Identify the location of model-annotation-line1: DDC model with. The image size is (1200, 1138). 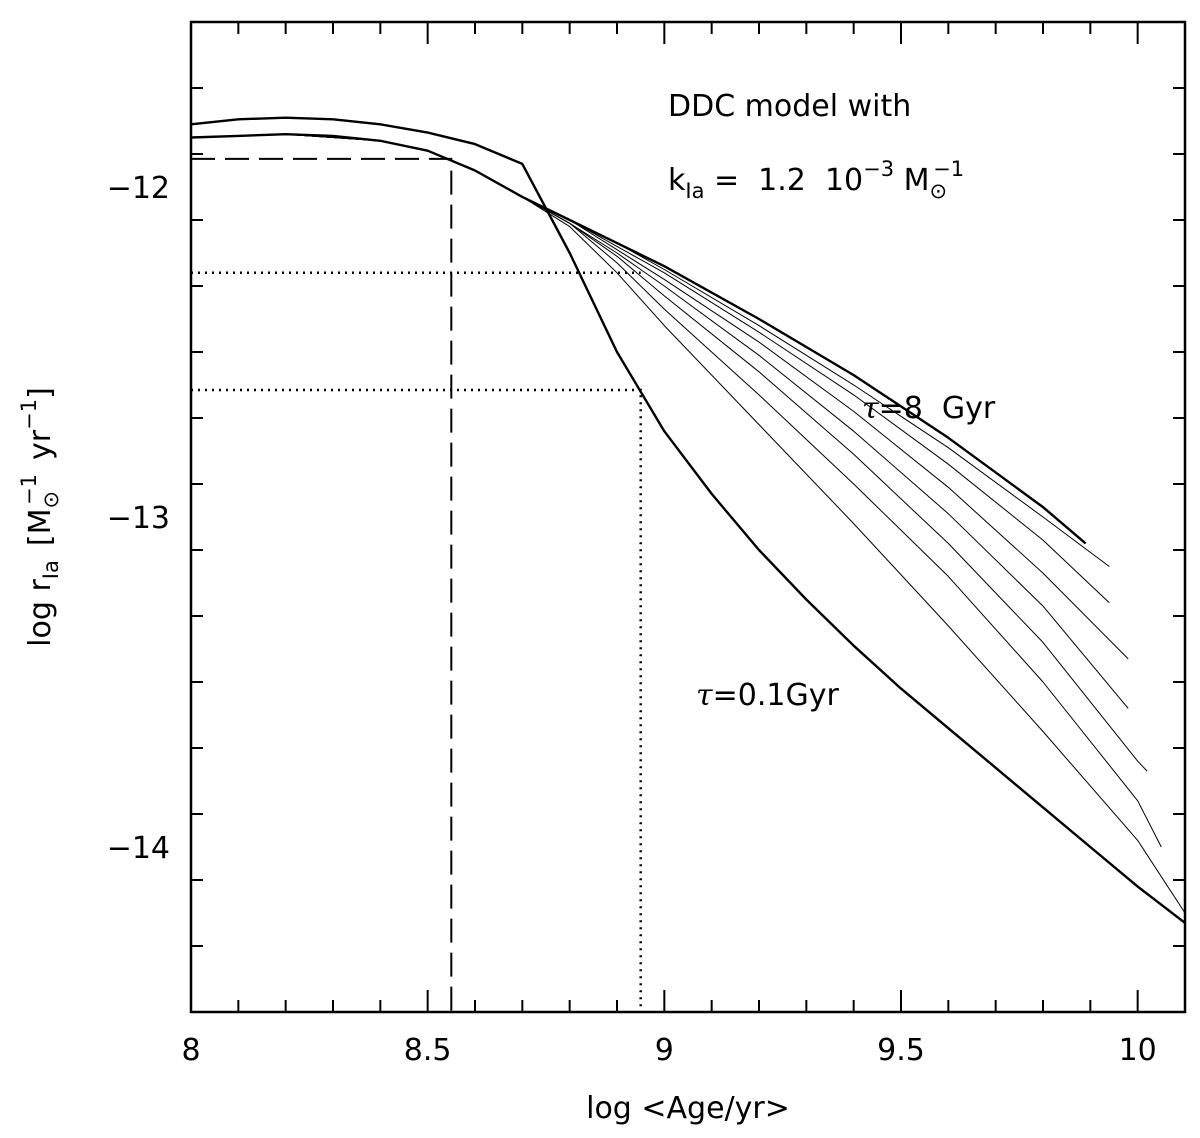
(789, 106).